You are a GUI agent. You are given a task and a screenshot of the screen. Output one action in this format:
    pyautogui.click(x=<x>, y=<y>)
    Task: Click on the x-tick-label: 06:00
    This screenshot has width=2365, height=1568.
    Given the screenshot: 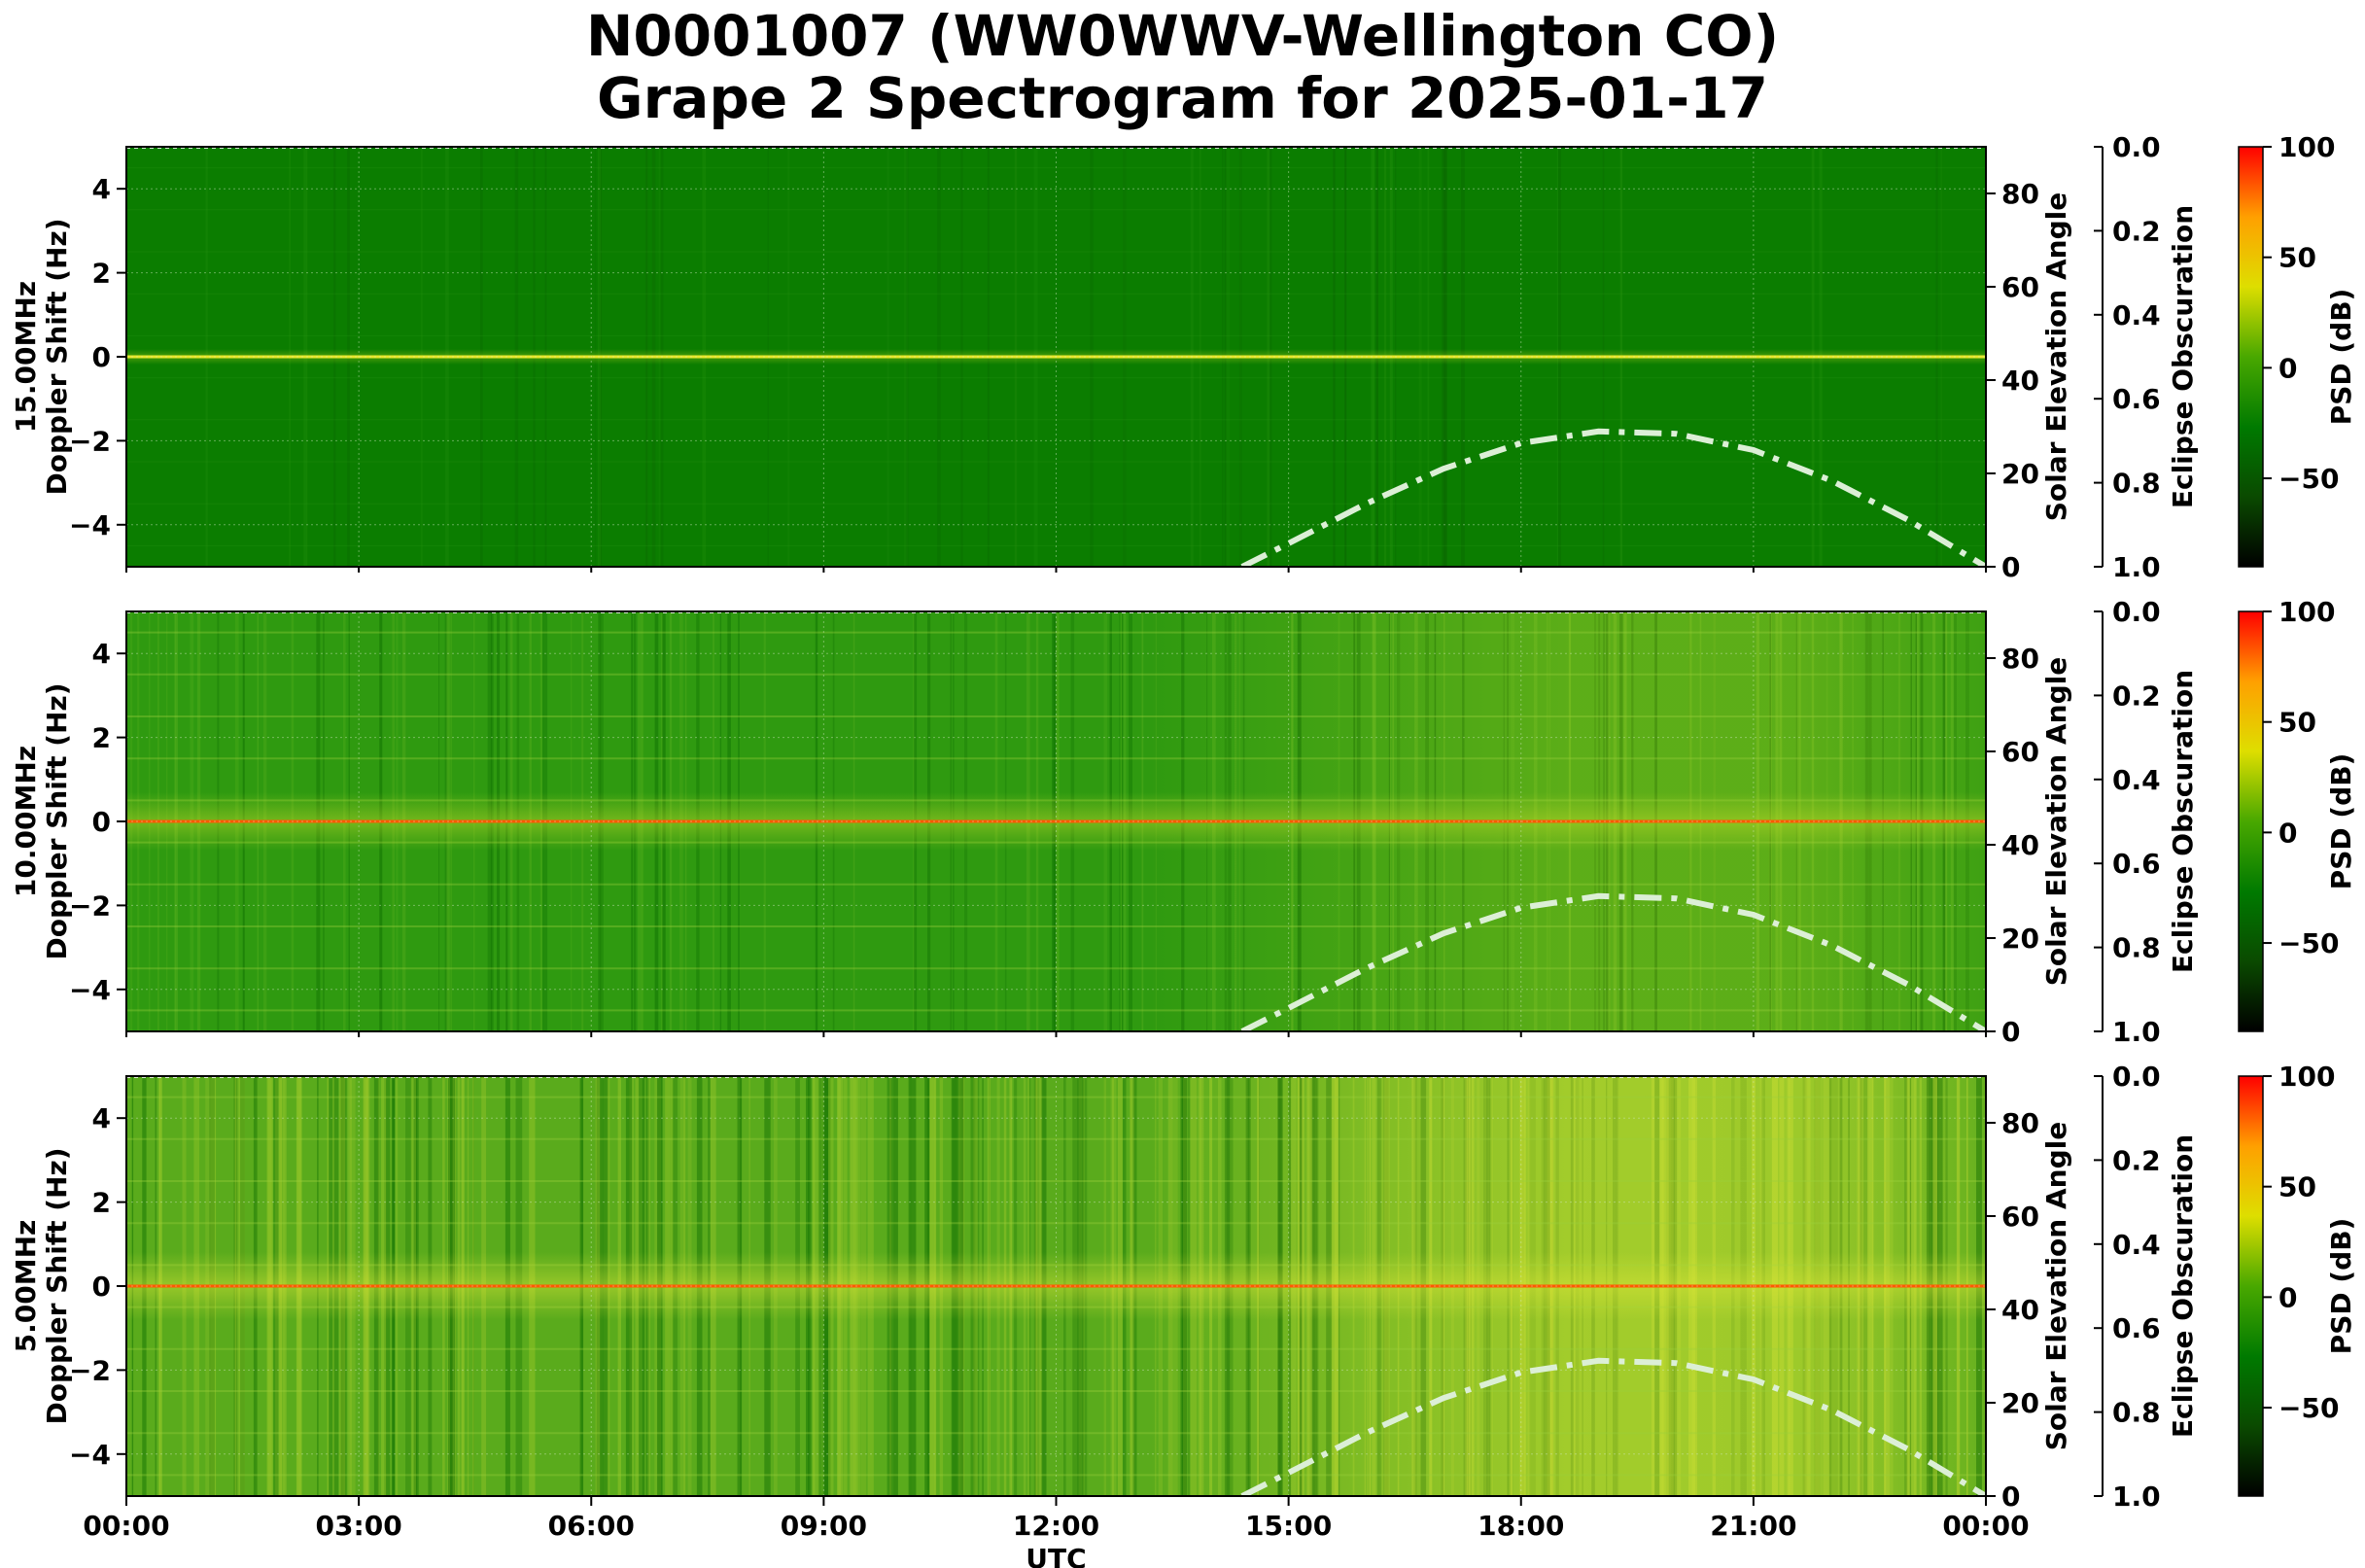 What is the action you would take?
    pyautogui.click(x=591, y=1526)
    